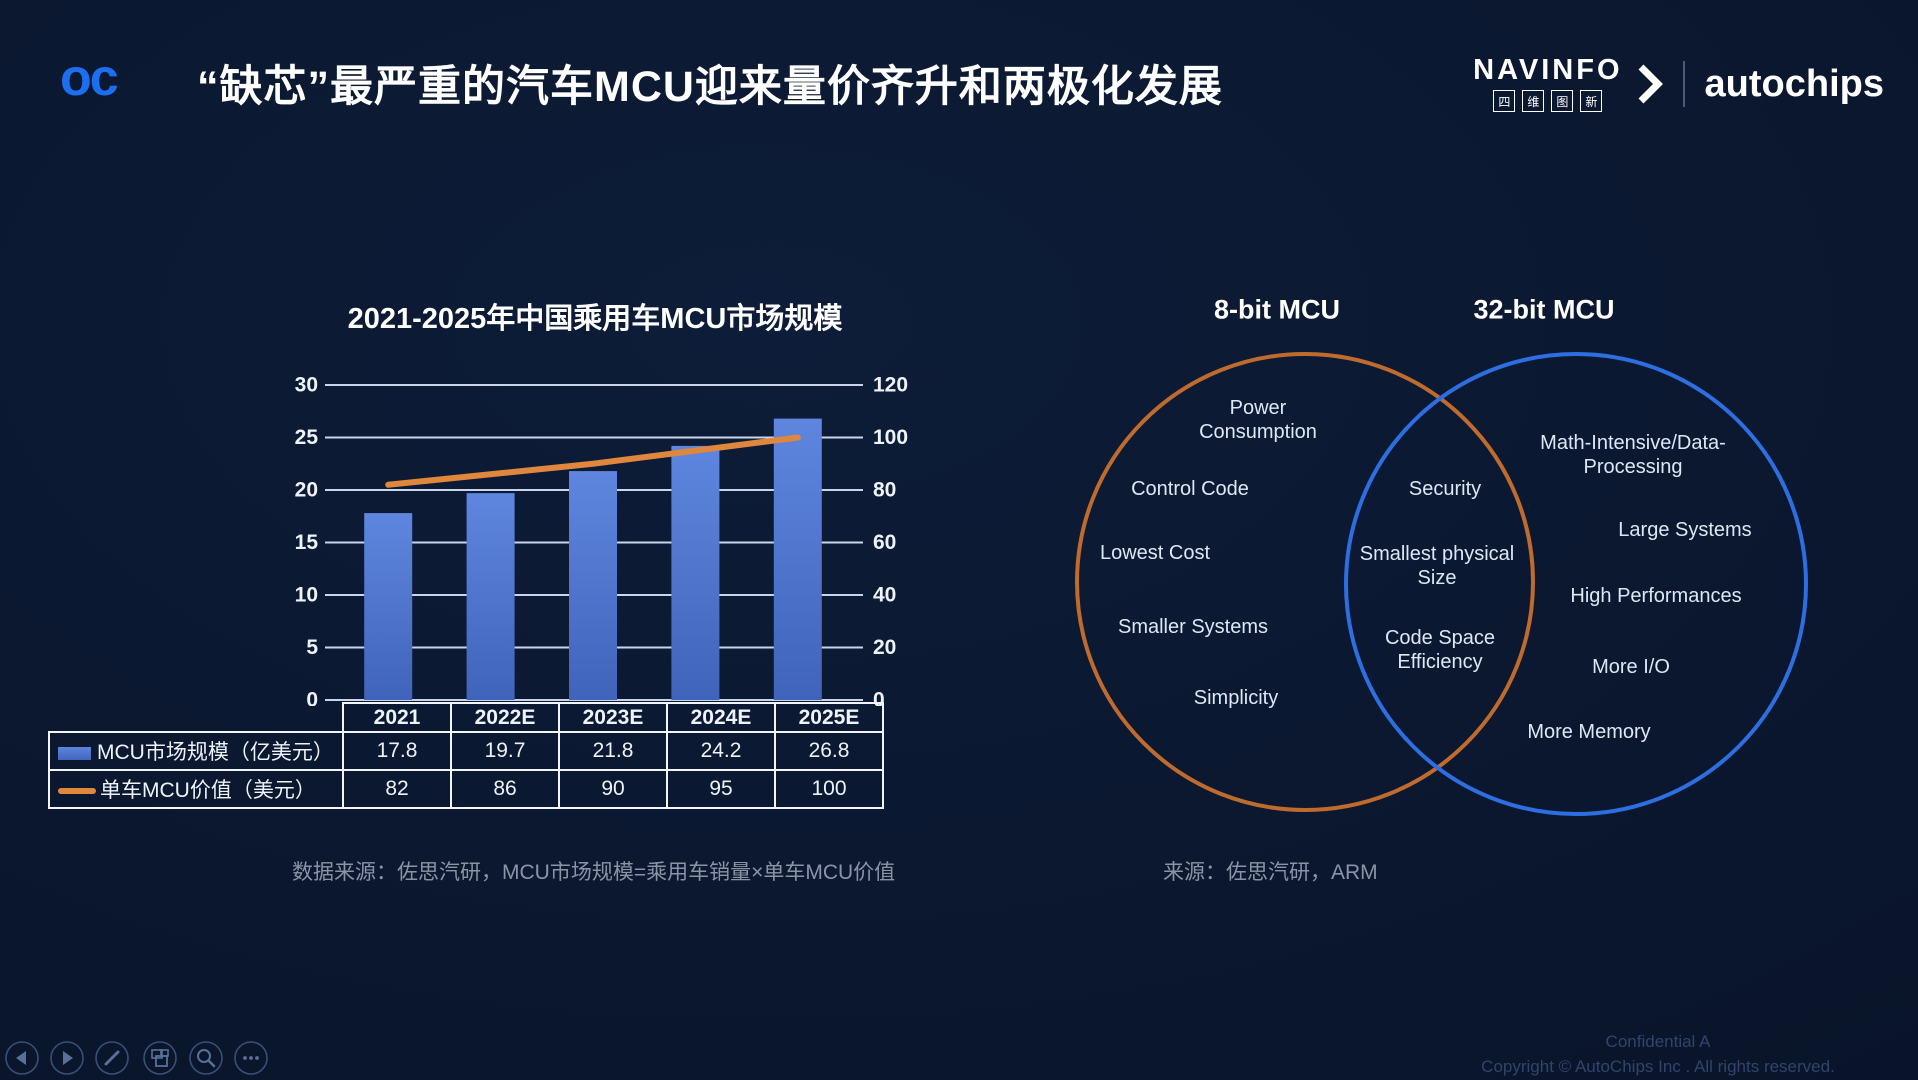 This screenshot has width=1918, height=1080. Describe the element at coordinates (594, 872) in the screenshot. I see `chart-source-note: 数据来源：佐思汽研，MCU市场规模=乘用车销量×单车MCU价值` at that location.